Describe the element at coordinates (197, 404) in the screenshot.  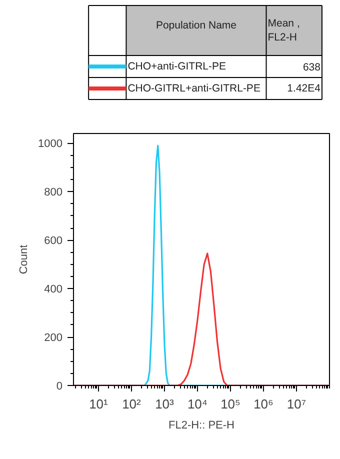
I see `x-tick-label: 10⁴` at that location.